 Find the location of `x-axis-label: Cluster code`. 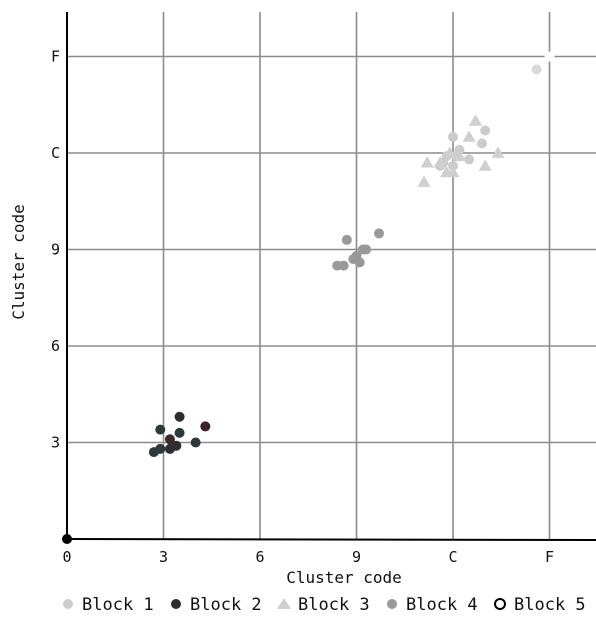

x-axis-label: Cluster code is located at coordinates (344, 577).